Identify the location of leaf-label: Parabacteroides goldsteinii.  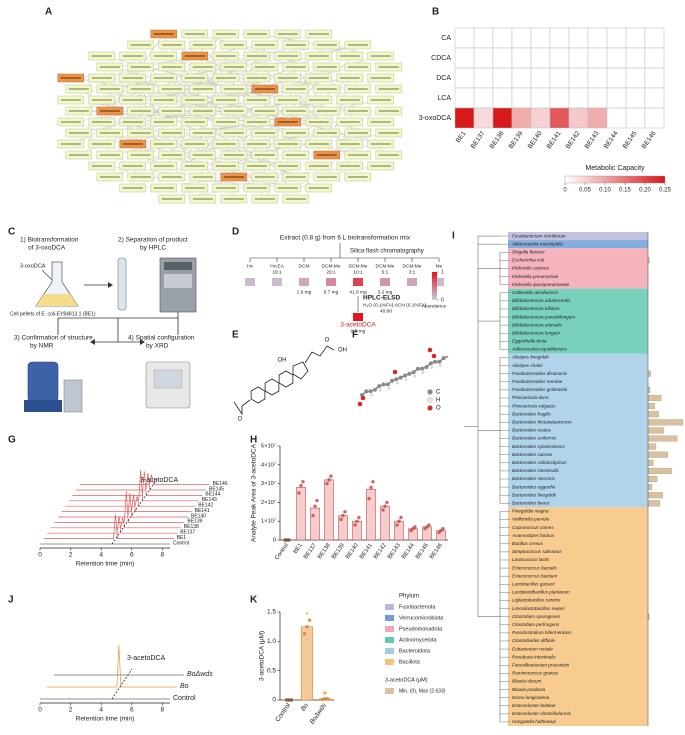
(540, 389).